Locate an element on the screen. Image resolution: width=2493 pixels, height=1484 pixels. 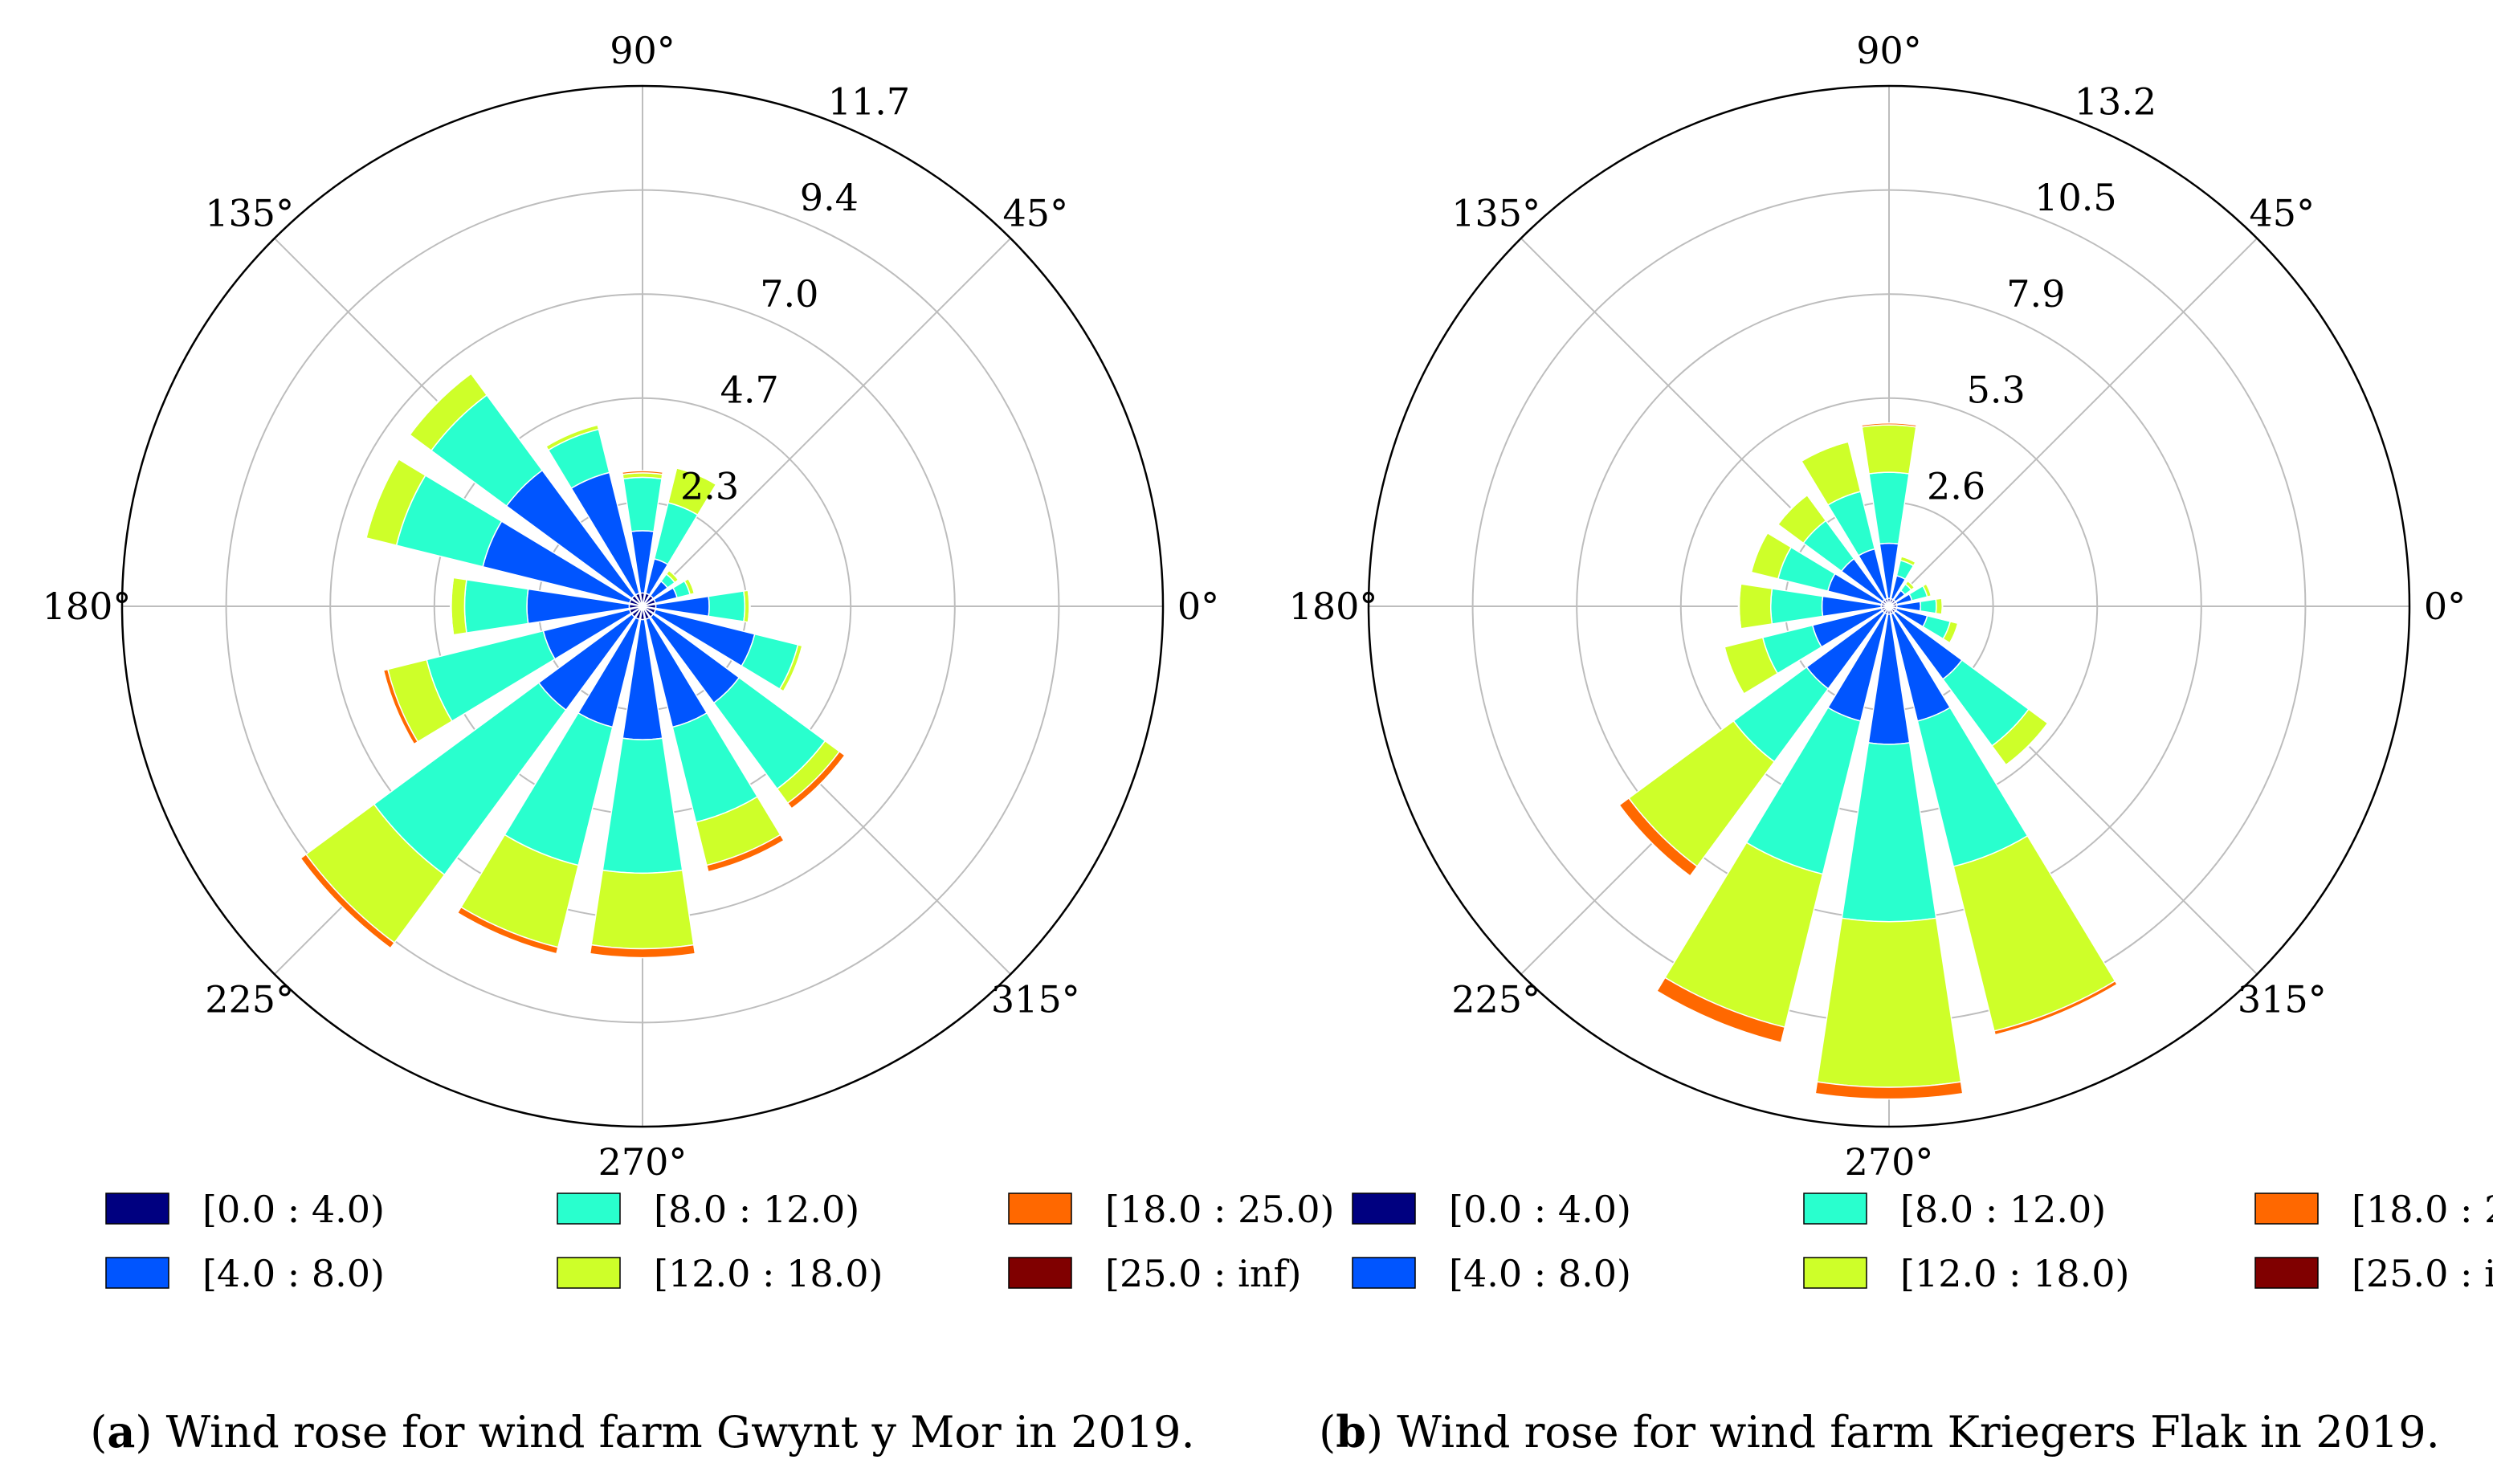
radial-label-b-3: 10.5 is located at coordinates (2075, 197).